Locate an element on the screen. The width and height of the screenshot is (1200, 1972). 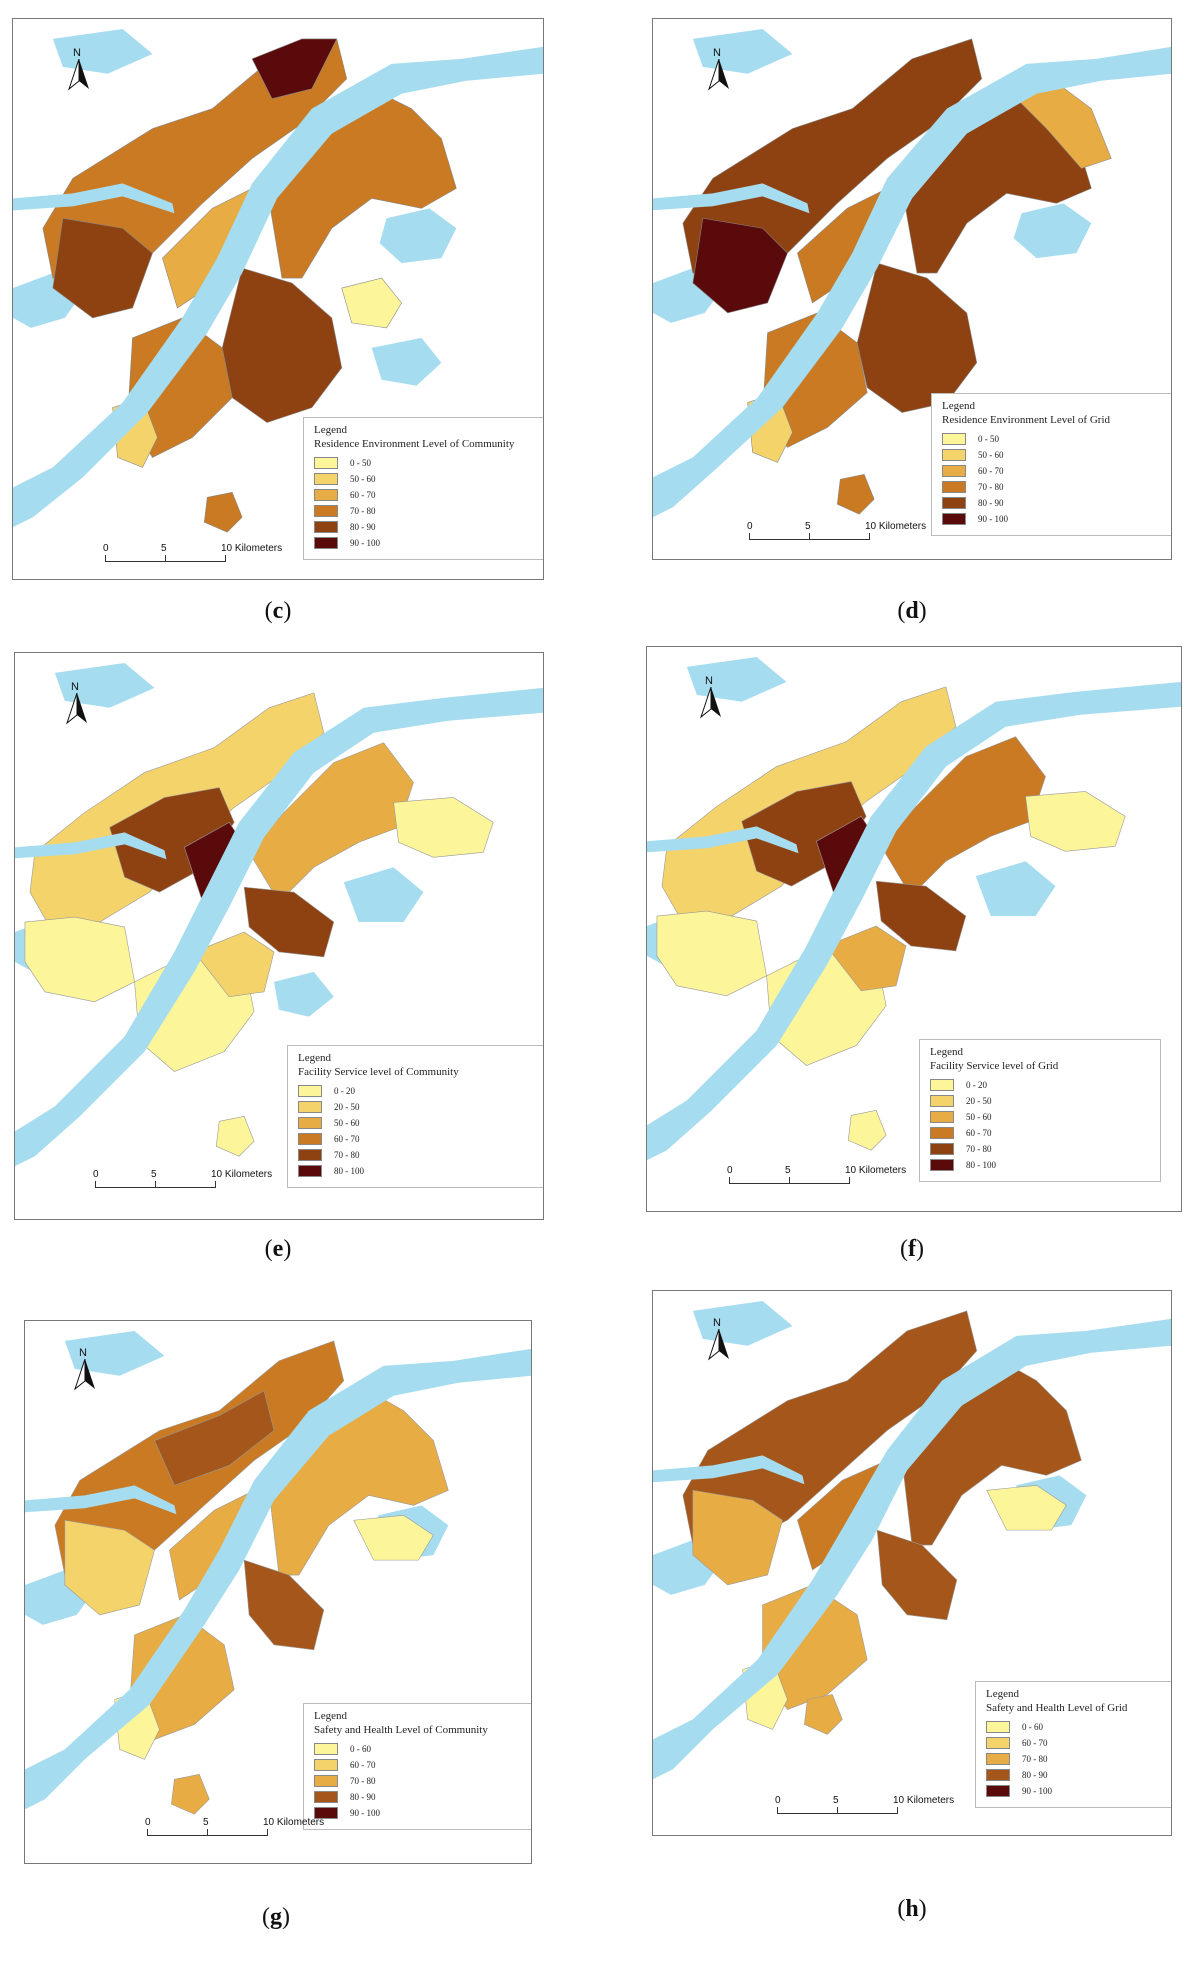
legend-subtitle: Facility Service level of Community is located at coordinates (378, 1072).